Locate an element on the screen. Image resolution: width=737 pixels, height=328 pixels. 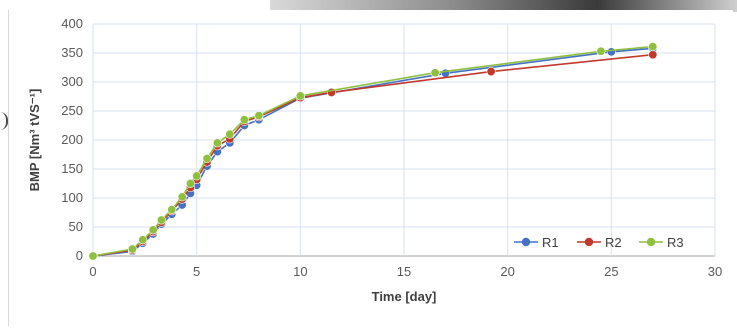
x-tick-label: 25 is located at coordinates (611, 271).